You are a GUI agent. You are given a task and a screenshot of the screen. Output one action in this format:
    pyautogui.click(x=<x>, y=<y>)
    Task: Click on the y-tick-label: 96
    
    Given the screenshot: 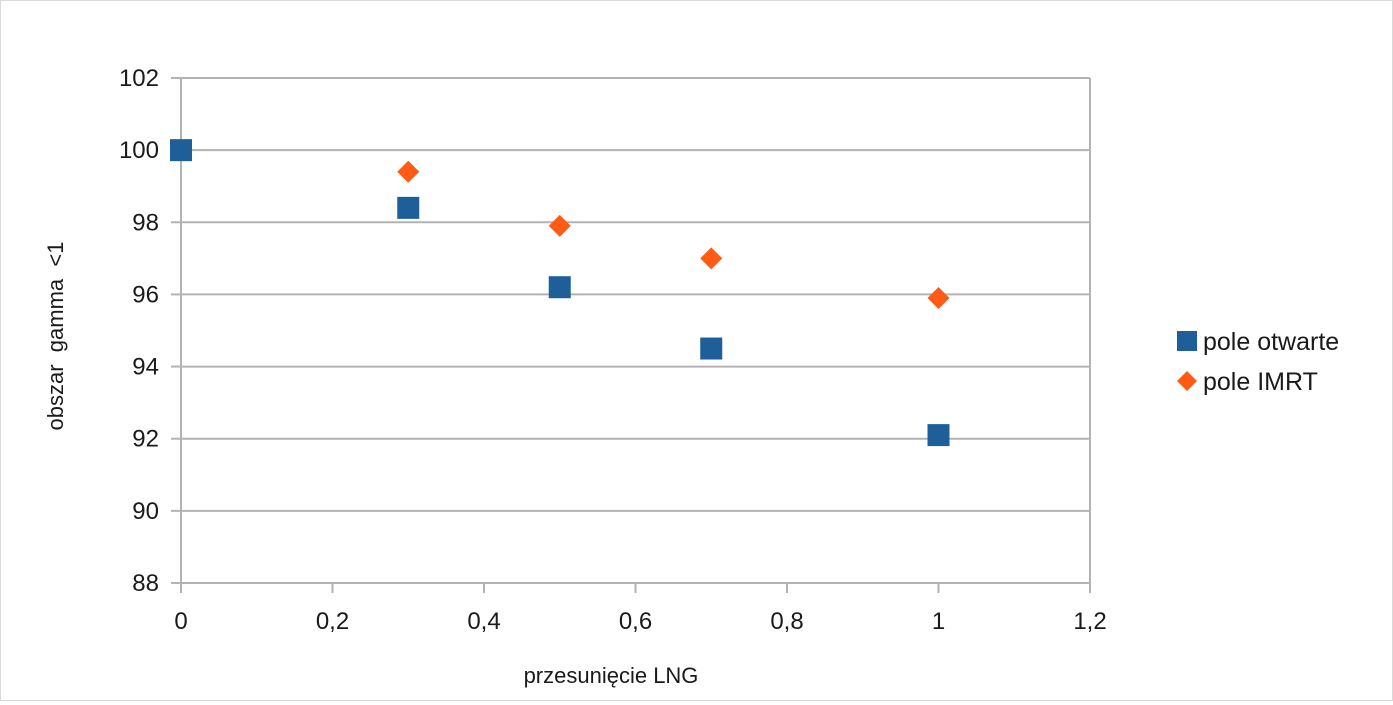 What is the action you would take?
    pyautogui.click(x=145, y=294)
    